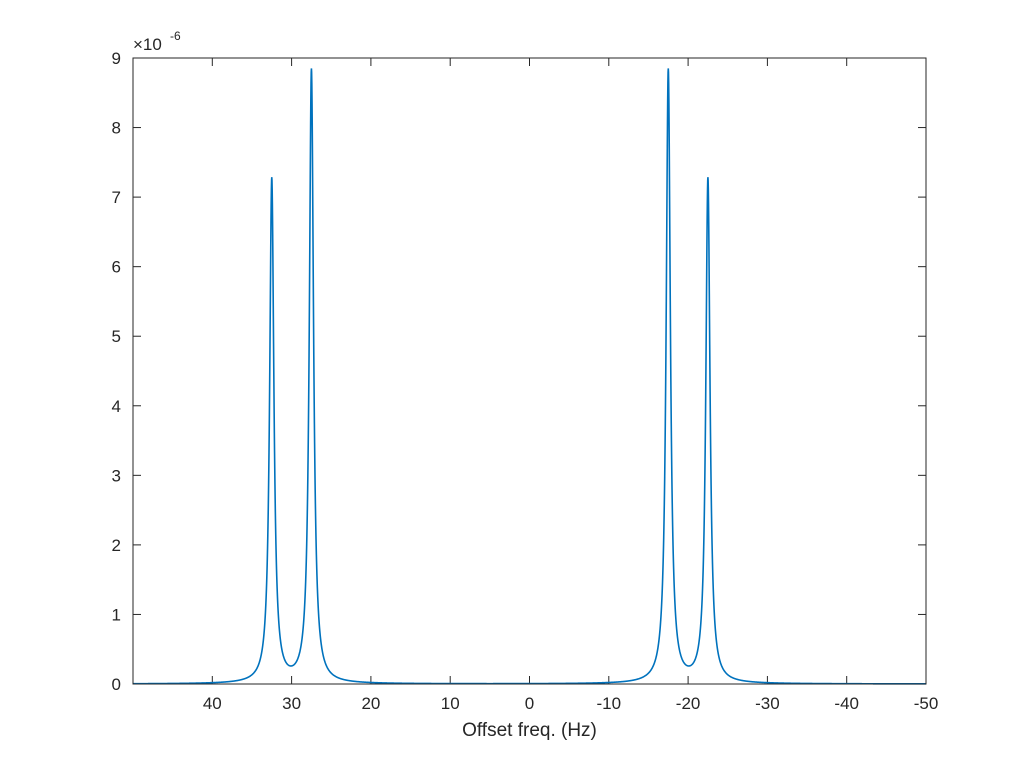  I want to click on x-tick-label: -50, so click(926, 703).